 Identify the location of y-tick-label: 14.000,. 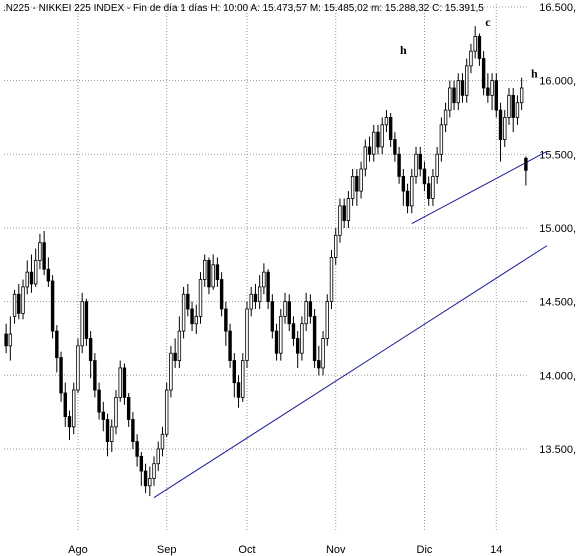
(557, 376).